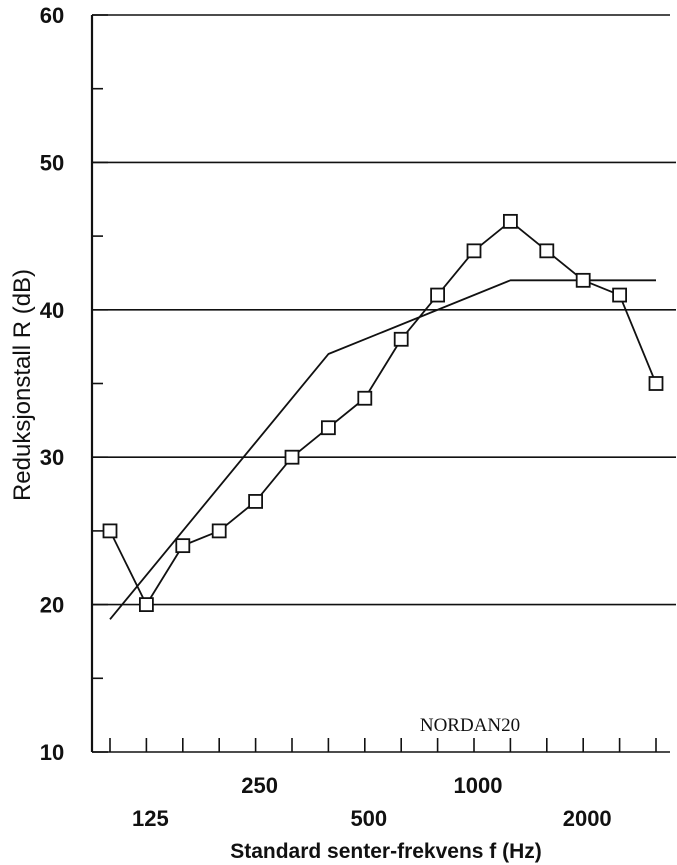 Image resolution: width=677 pixels, height=865 pixels. What do you see at coordinates (52, 457) in the screenshot?
I see `y-tick-label-30: 30` at bounding box center [52, 457].